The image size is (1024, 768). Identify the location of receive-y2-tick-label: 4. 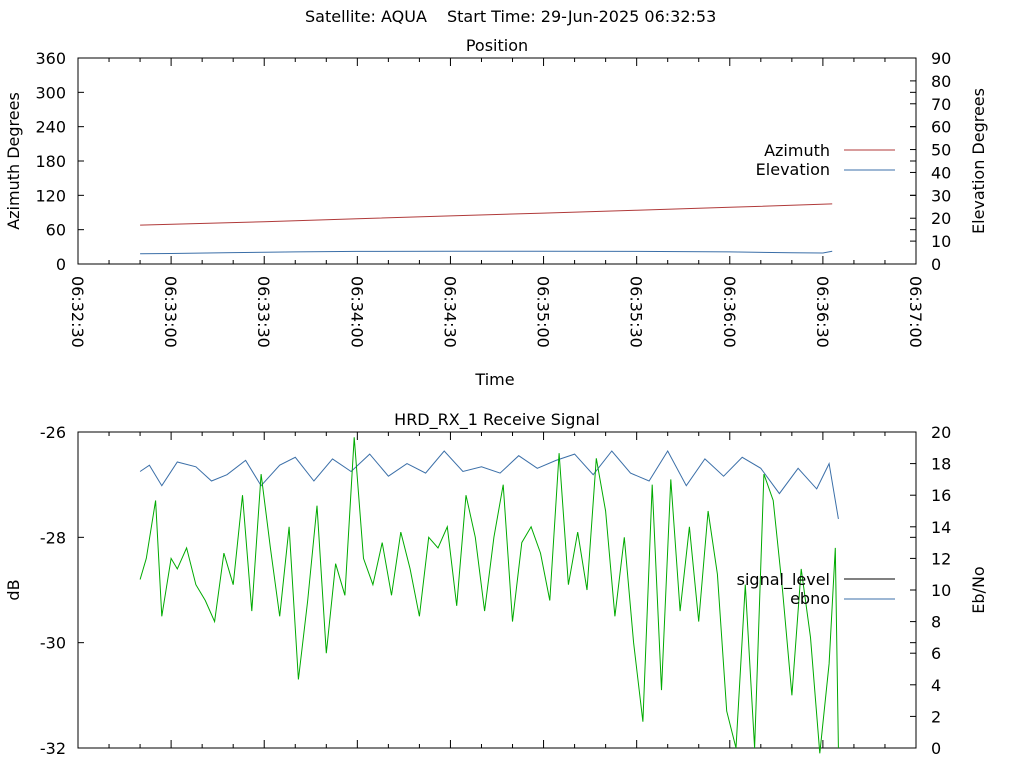
(936, 685).